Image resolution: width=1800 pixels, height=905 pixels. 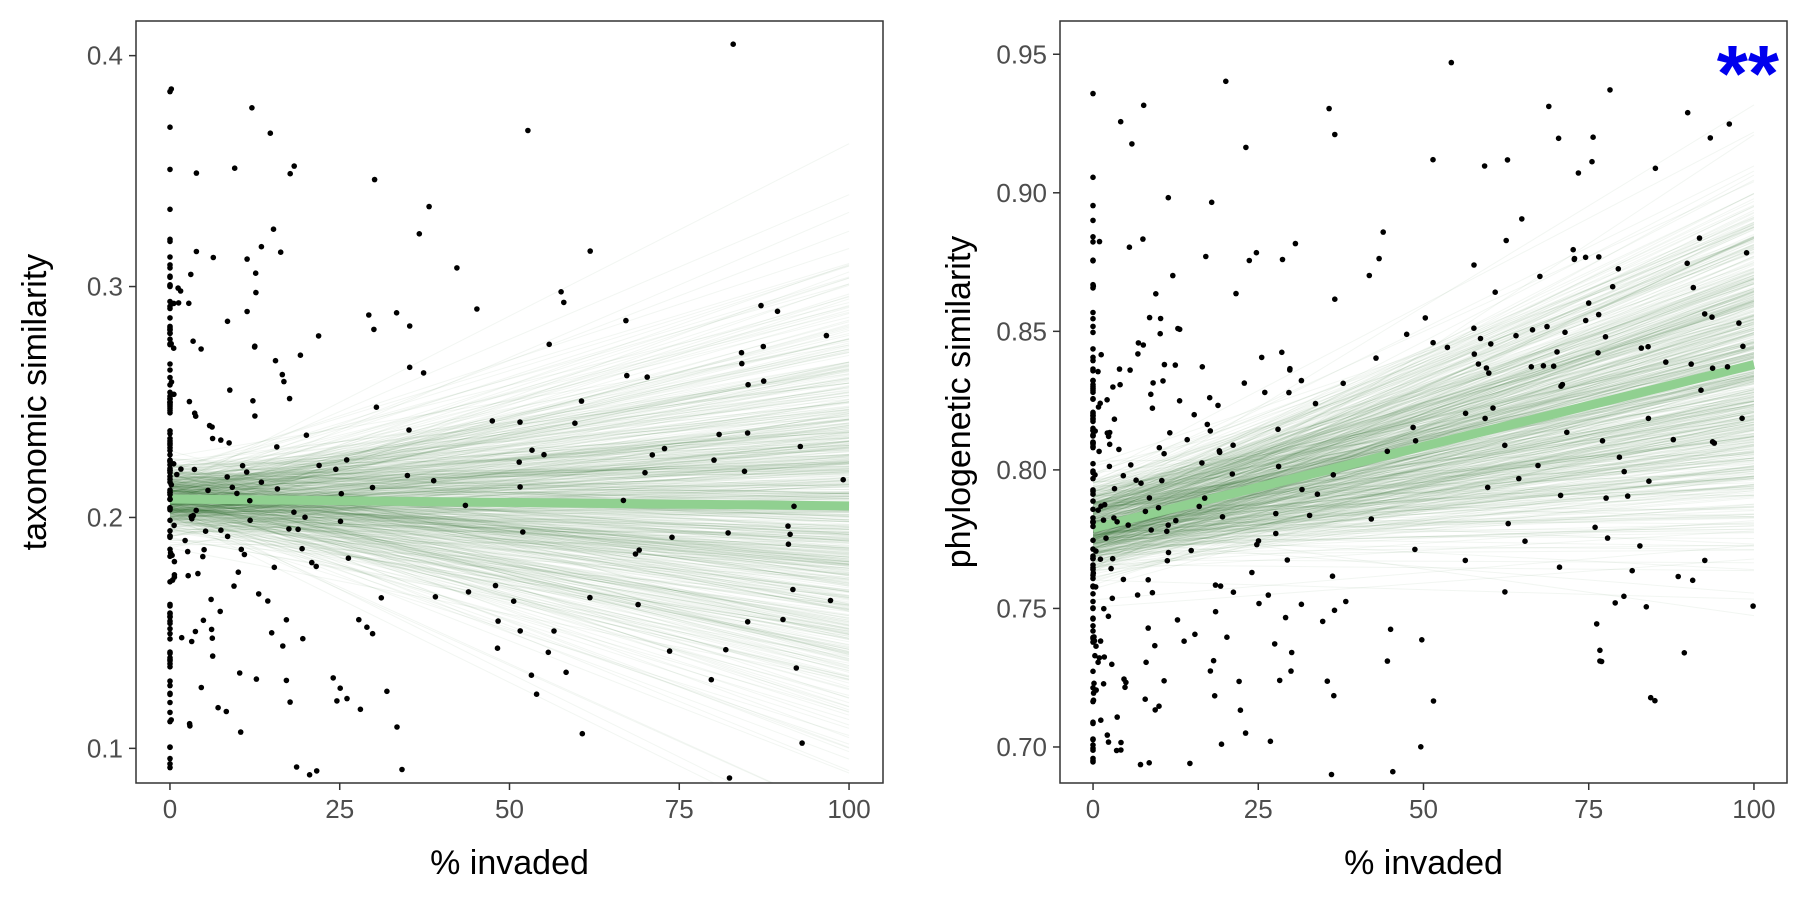 I want to click on y-tick-label: 0.85, so click(x=1021, y=331).